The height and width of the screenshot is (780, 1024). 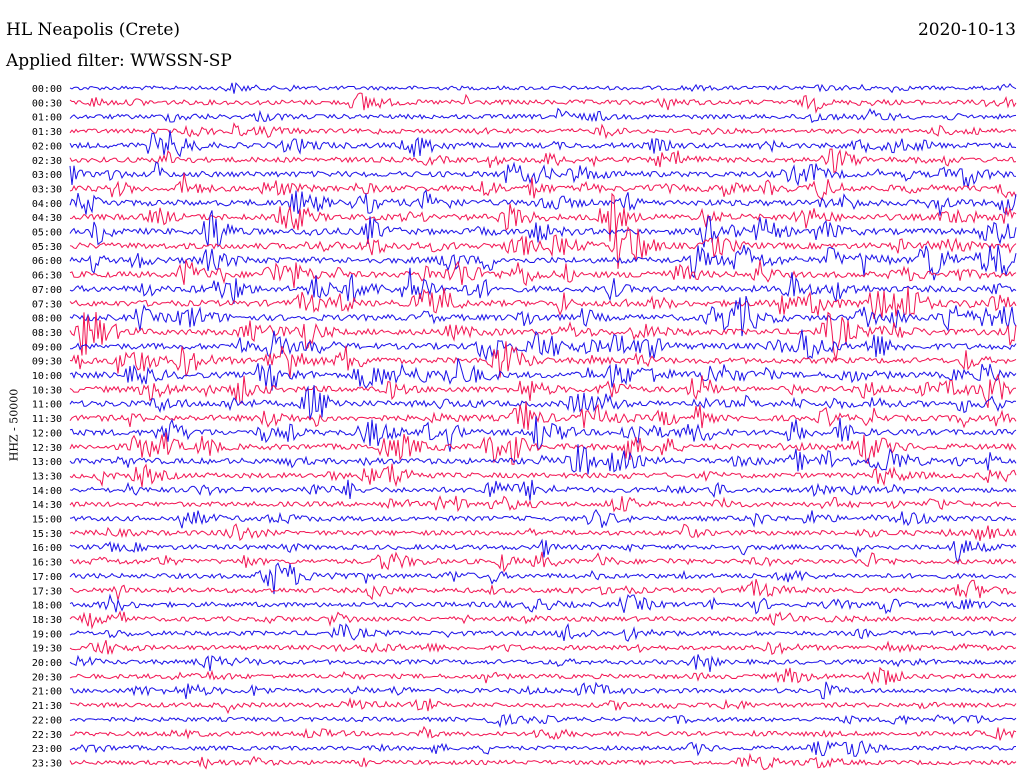 I want to click on row-time-label: 09:30, so click(x=47, y=362).